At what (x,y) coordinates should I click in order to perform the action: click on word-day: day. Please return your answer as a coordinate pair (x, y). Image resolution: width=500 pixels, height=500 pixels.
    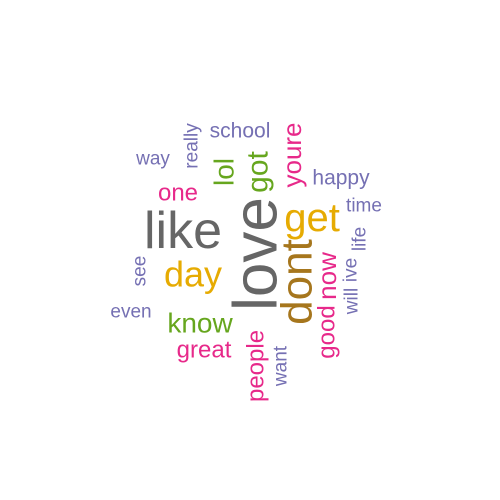
    Looking at the image, I should click on (193, 274).